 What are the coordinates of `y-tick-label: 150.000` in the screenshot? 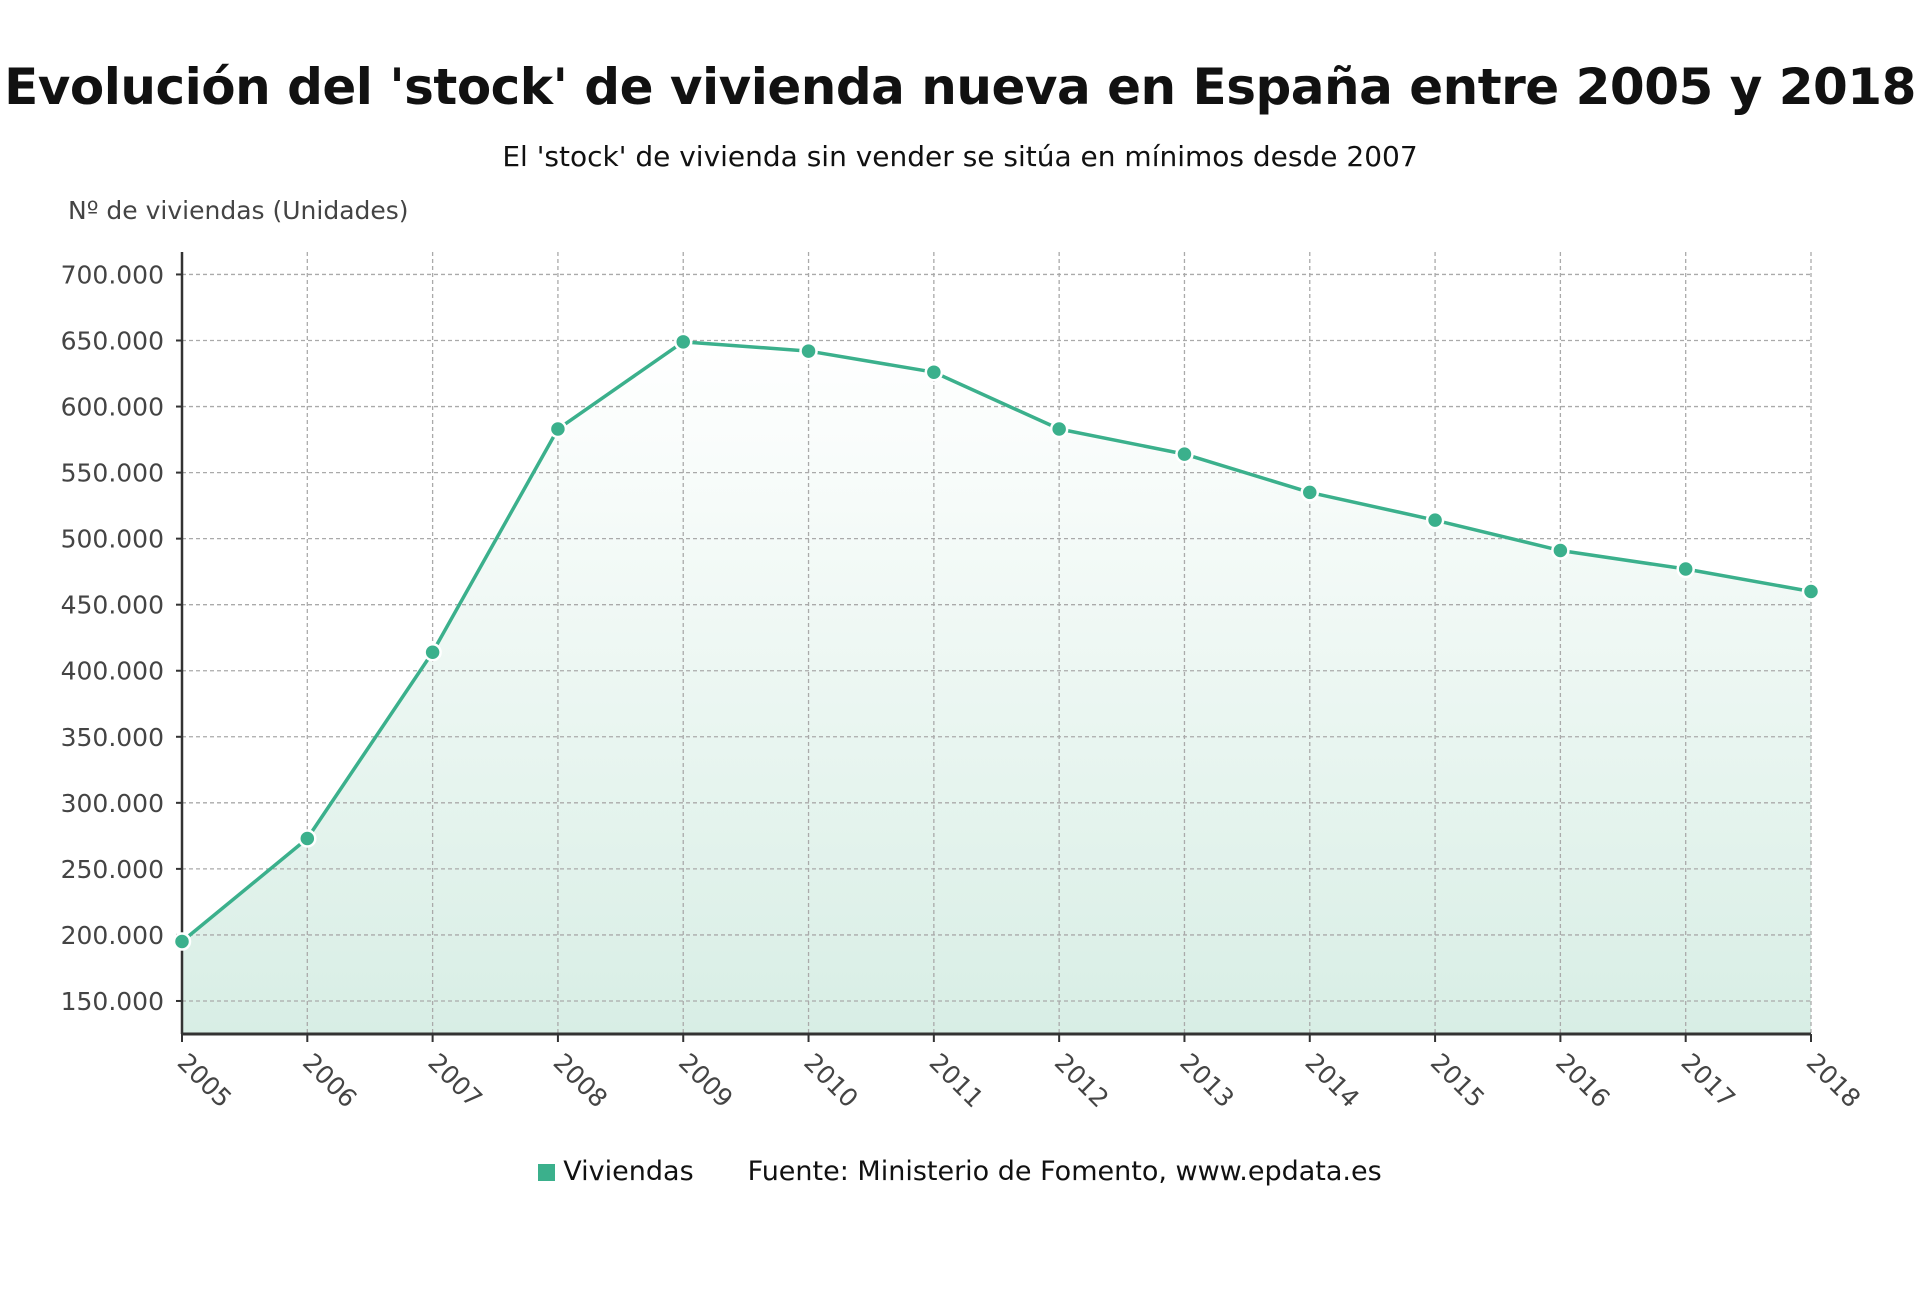 It's located at (112, 1001).